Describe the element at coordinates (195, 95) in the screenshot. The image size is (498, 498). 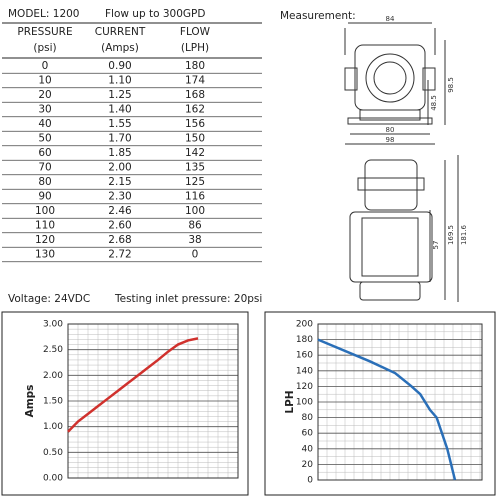
I see `table-cell: 168` at that location.